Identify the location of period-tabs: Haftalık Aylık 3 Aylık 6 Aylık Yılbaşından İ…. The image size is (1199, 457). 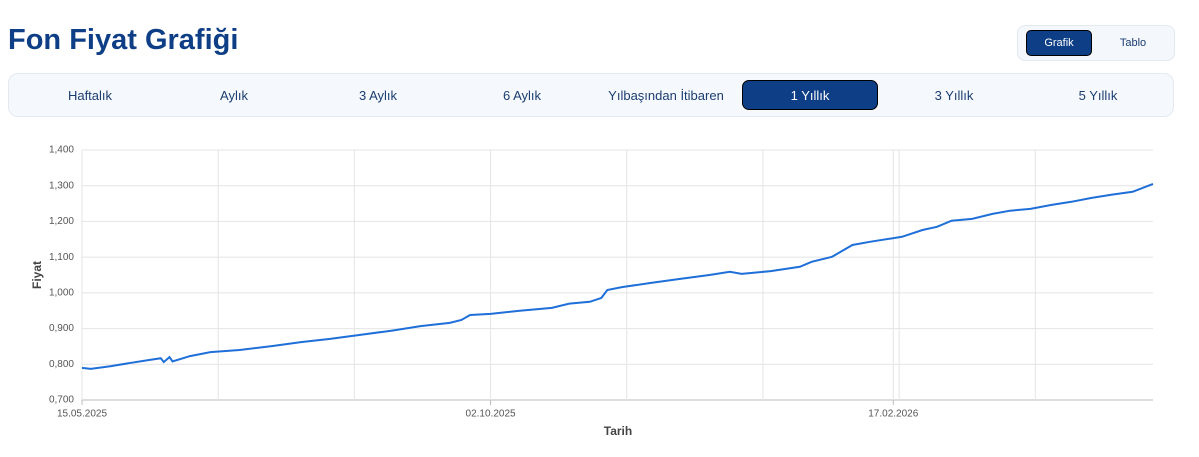
(591, 95).